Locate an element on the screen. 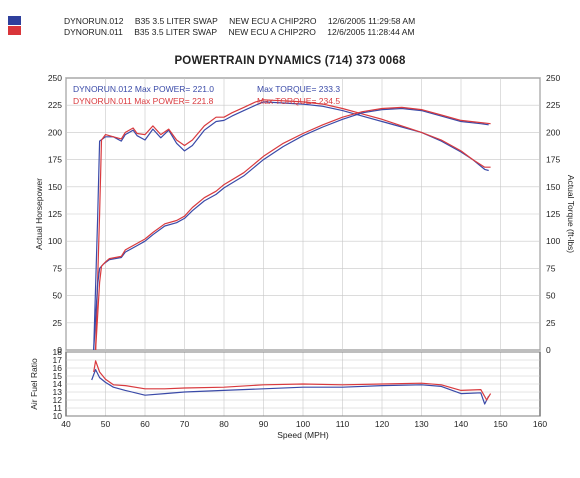 The width and height of the screenshot is (580, 478). y-tick-label: 175 is located at coordinates (55, 160).